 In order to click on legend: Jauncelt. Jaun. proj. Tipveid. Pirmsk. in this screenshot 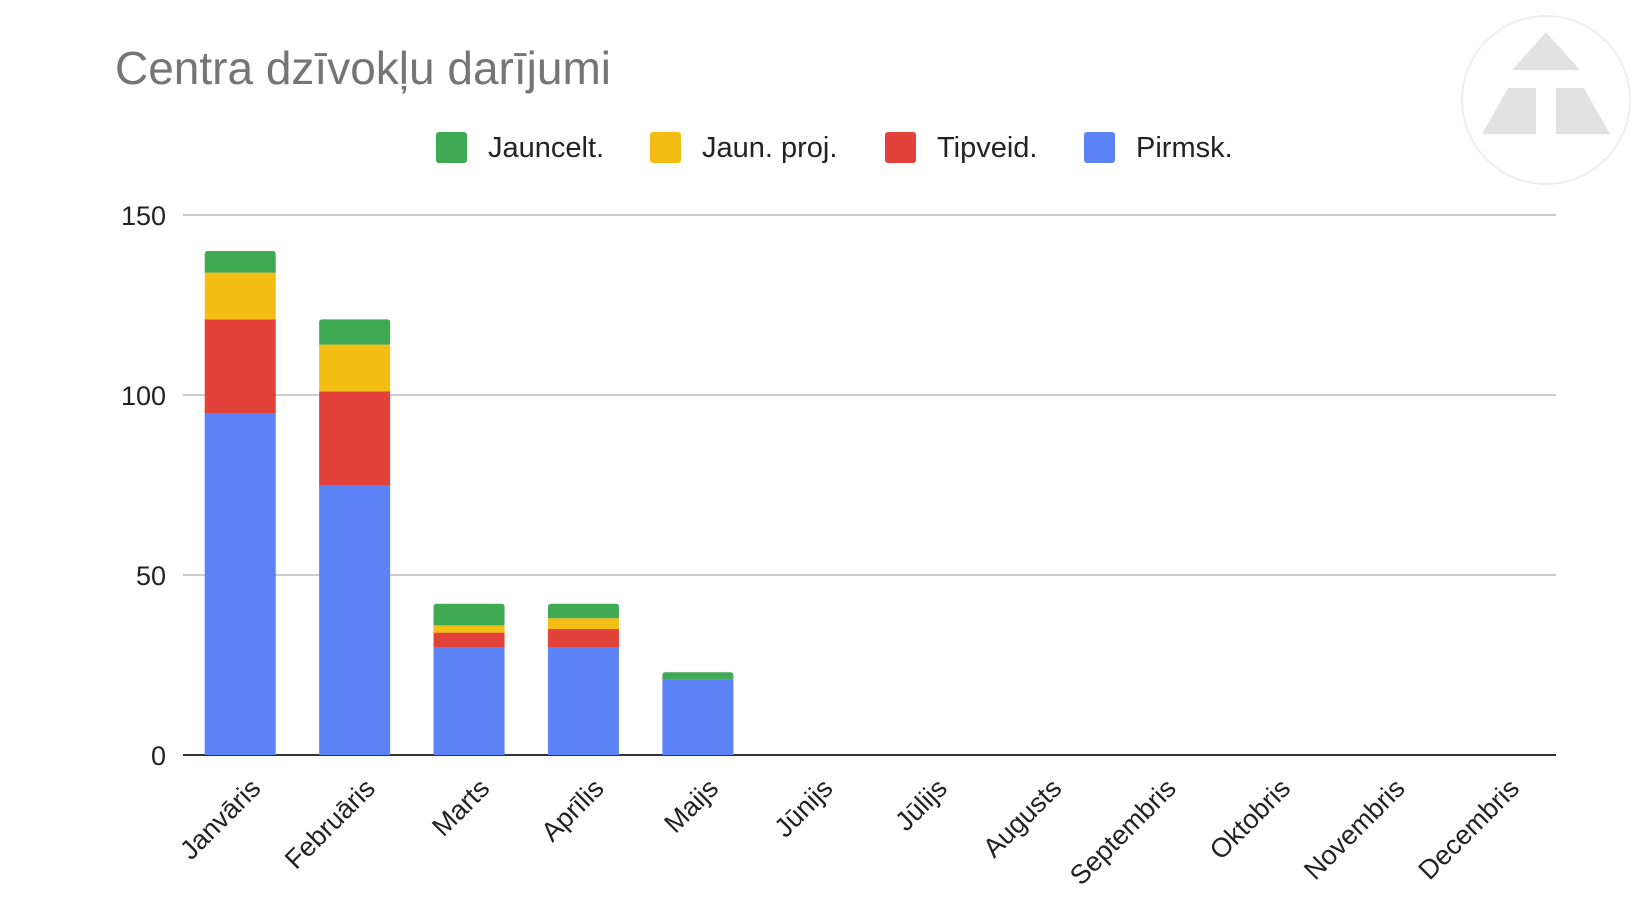, I will do `click(834, 148)`.